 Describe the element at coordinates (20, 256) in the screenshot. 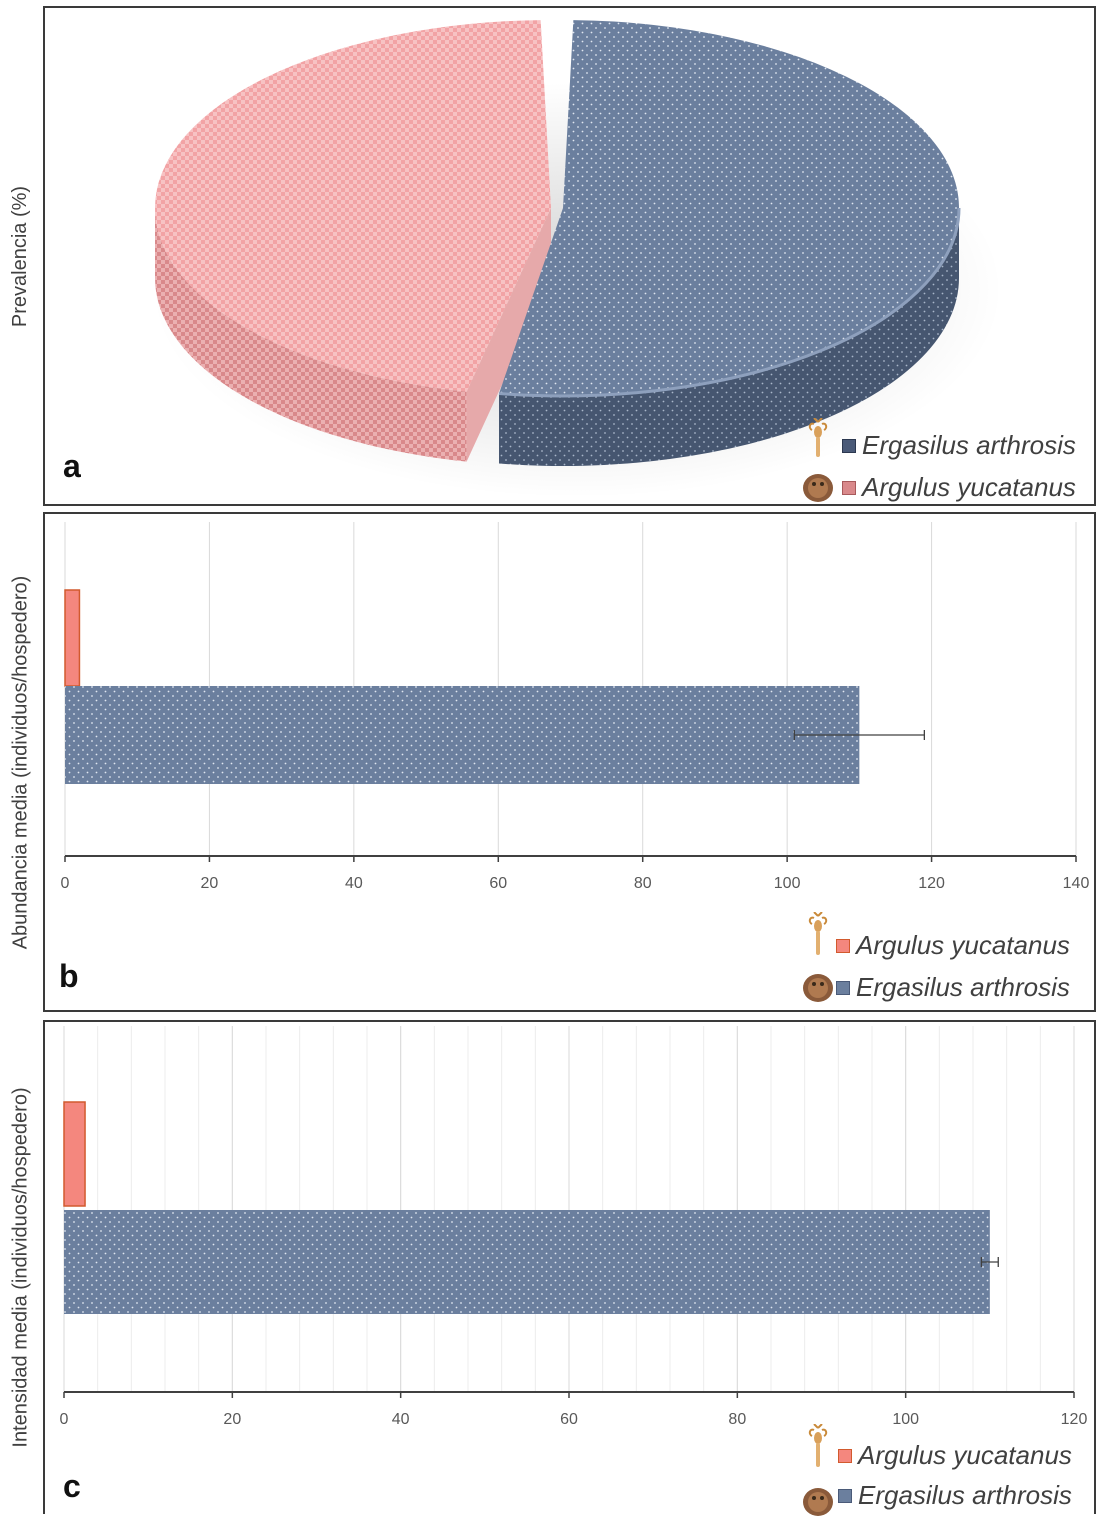

I see `y-axis-label-a: Prevalencia (%)` at that location.